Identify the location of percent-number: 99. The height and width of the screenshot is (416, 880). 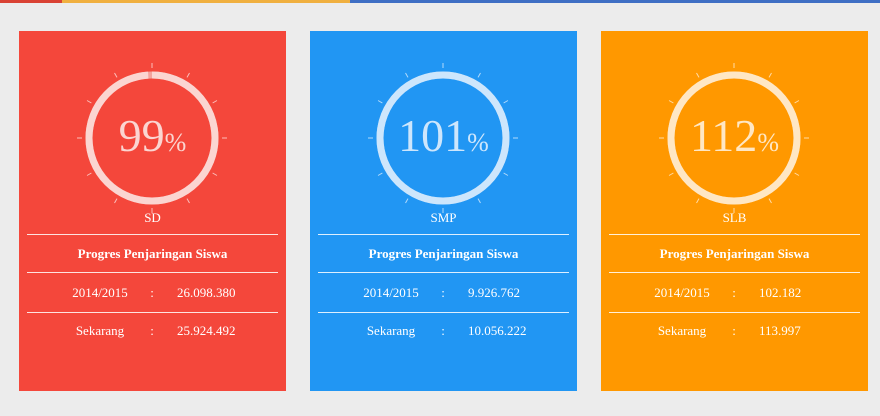
(141, 135).